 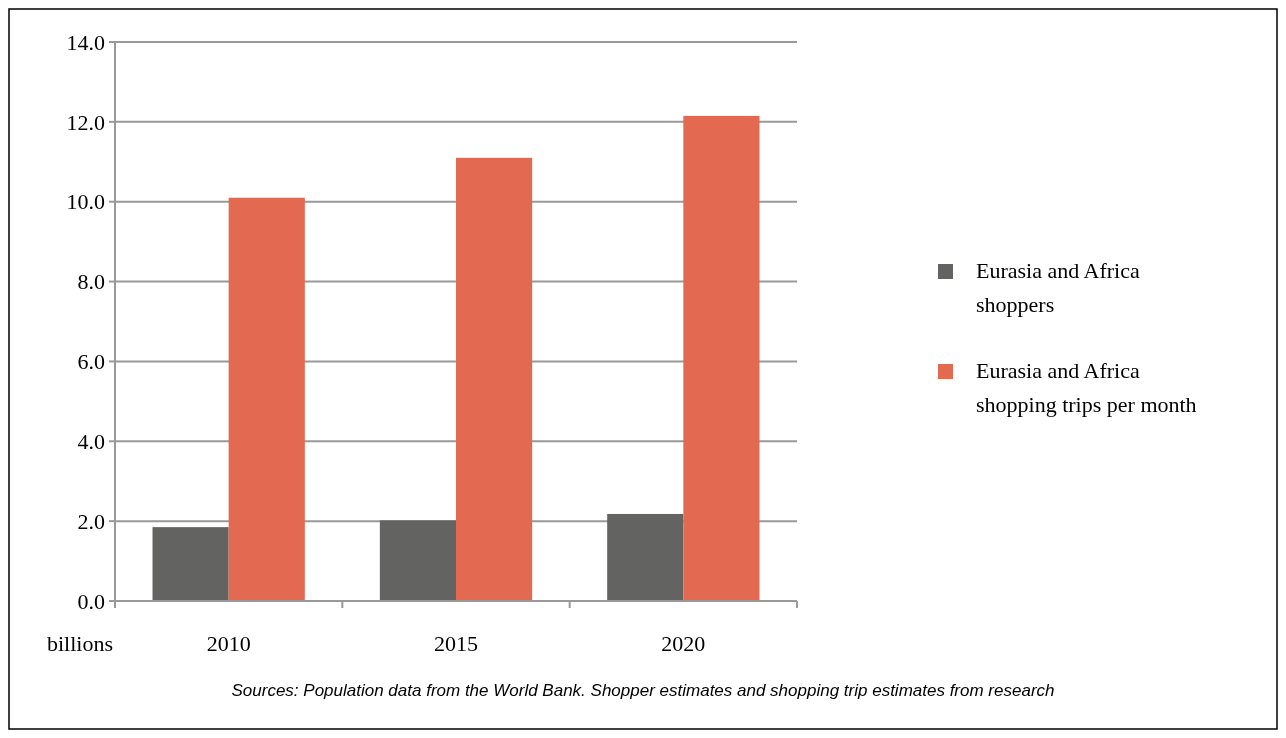 I want to click on y-tick-label: 6.0, so click(x=91, y=362).